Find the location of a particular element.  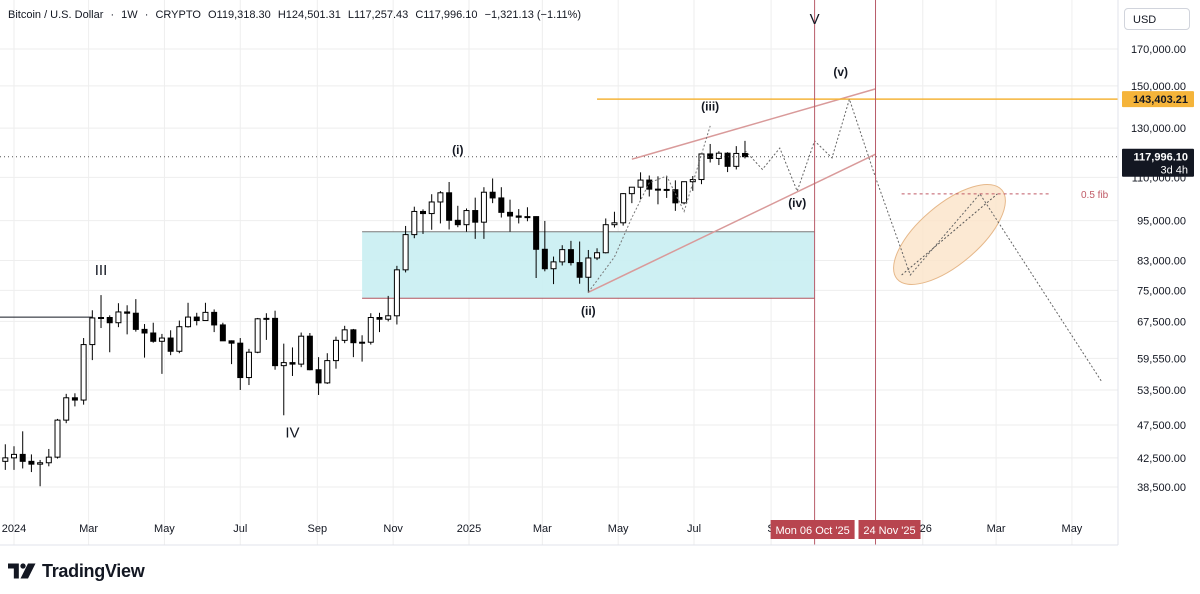

price-tick-label: 150,000.00 is located at coordinates (1158, 87).